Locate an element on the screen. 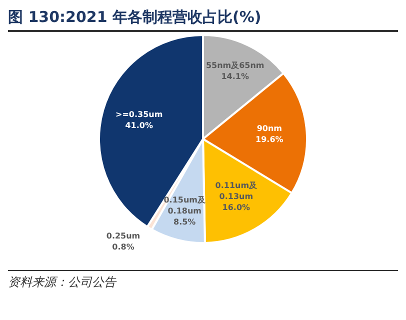  data-label: 0.8% is located at coordinates (123, 247).